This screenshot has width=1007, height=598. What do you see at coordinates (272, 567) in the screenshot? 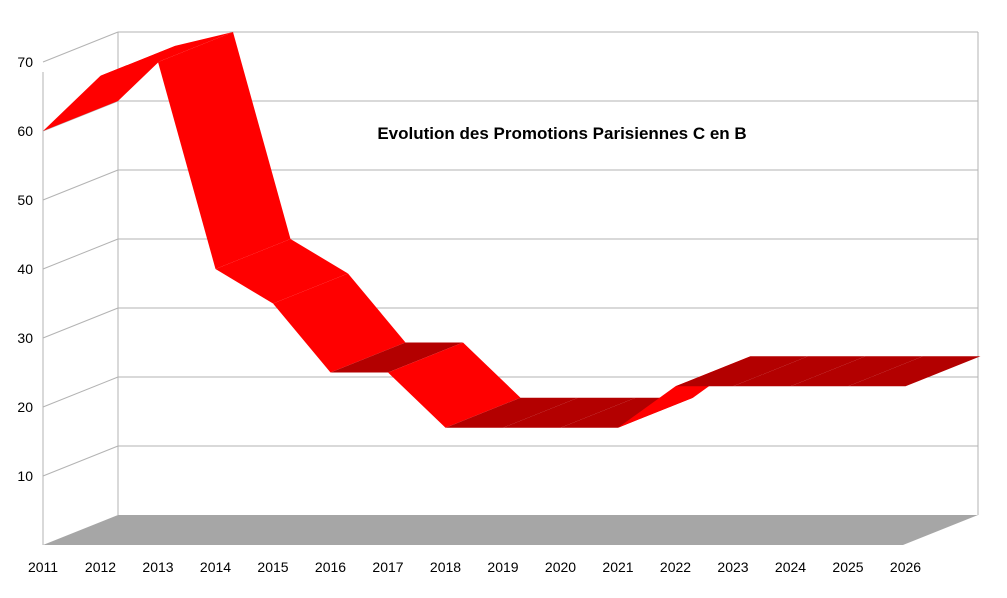
I see `x-tick-label: 2015` at bounding box center [272, 567].